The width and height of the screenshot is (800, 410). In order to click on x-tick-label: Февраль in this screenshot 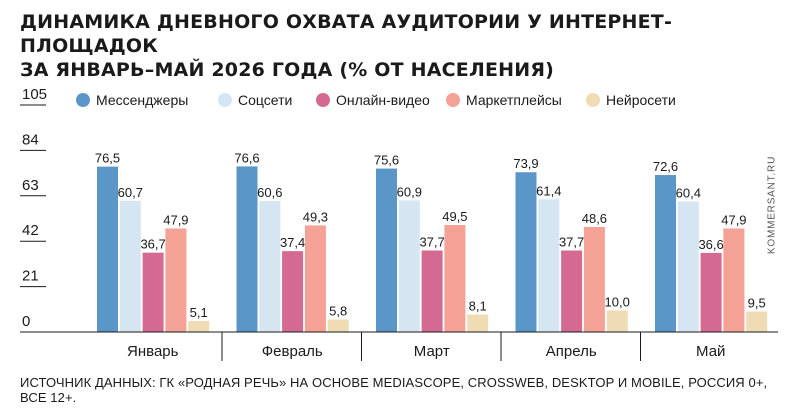, I will do `click(292, 351)`.